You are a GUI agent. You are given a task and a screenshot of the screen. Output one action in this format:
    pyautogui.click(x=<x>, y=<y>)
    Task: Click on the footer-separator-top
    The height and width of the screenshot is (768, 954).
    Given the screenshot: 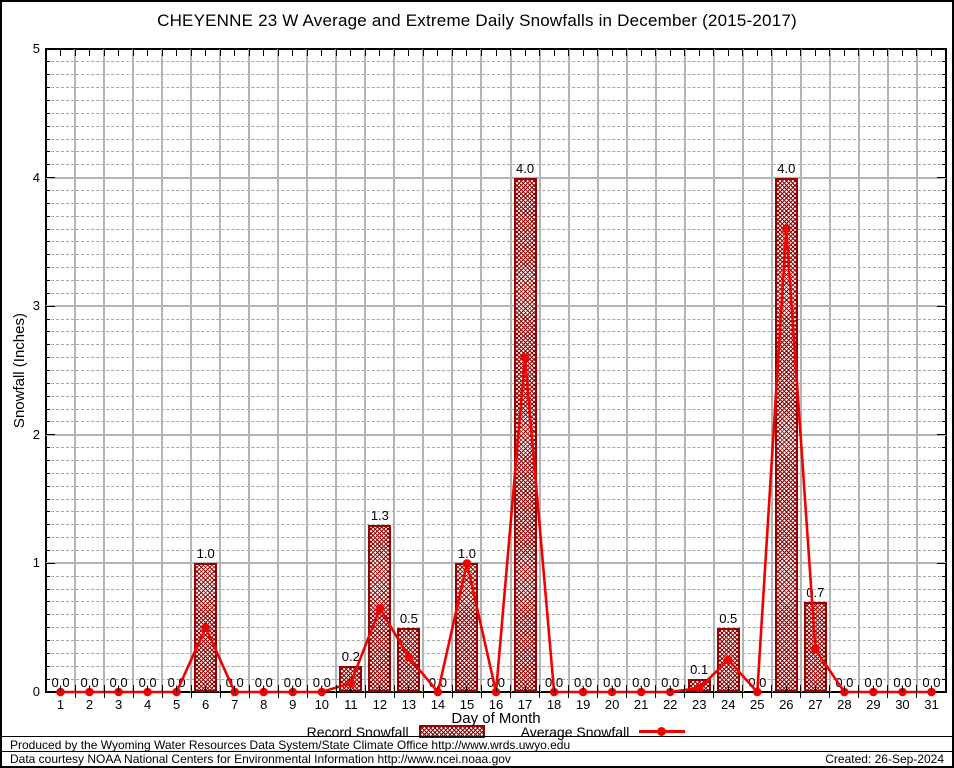 What is the action you would take?
    pyautogui.click(x=477, y=736)
    